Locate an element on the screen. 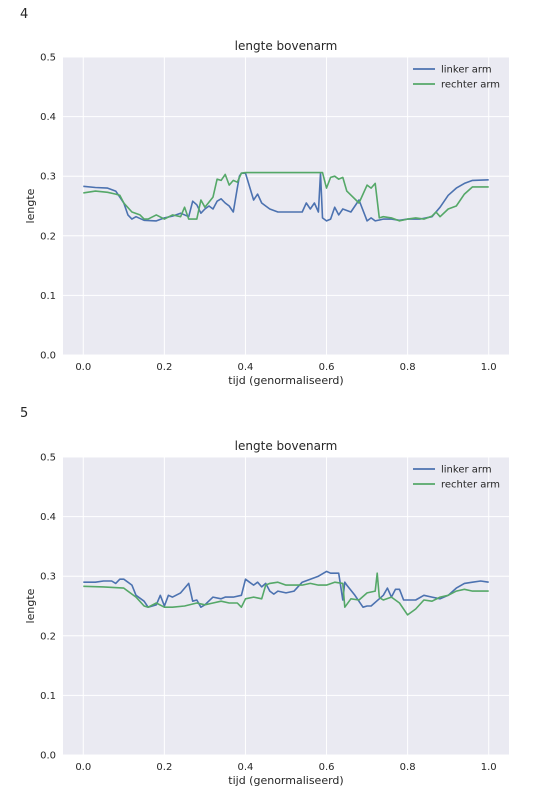 The image size is (551, 796). panel-5-label: 5 is located at coordinates (24, 413).